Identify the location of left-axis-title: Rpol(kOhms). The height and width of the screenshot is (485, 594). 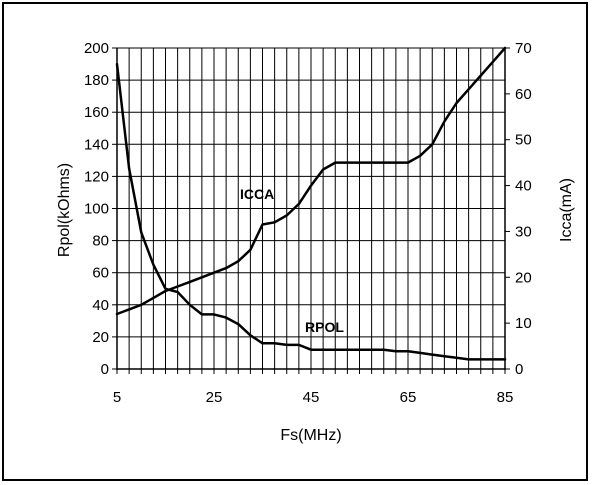
(64, 210).